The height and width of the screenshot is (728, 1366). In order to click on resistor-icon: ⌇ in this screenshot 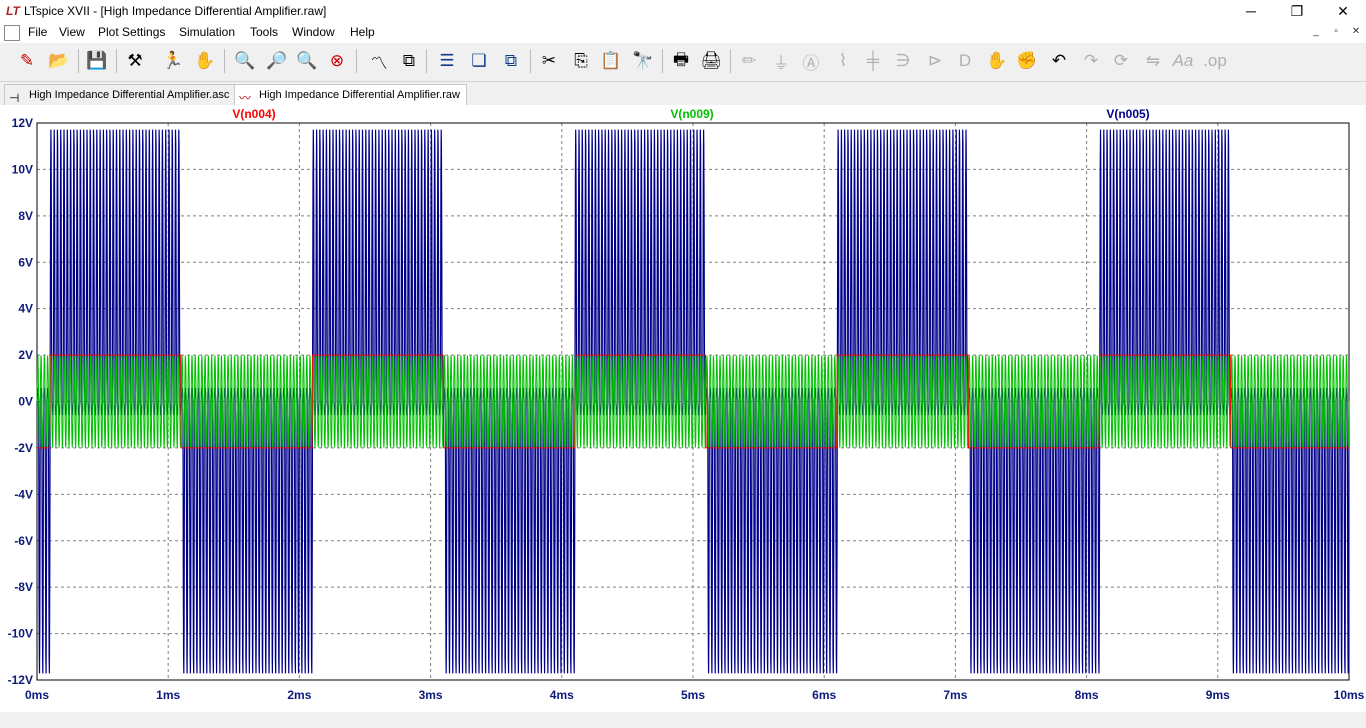, I will do `click(843, 60)`.